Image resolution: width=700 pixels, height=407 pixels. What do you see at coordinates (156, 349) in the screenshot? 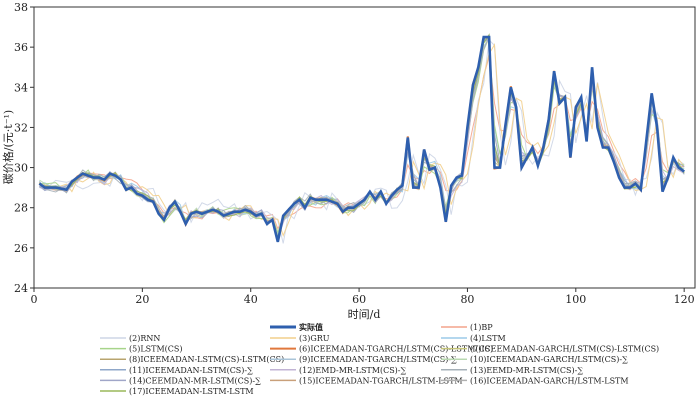
I see `legend-label: (5)LSTM(CS)` at bounding box center [156, 349].